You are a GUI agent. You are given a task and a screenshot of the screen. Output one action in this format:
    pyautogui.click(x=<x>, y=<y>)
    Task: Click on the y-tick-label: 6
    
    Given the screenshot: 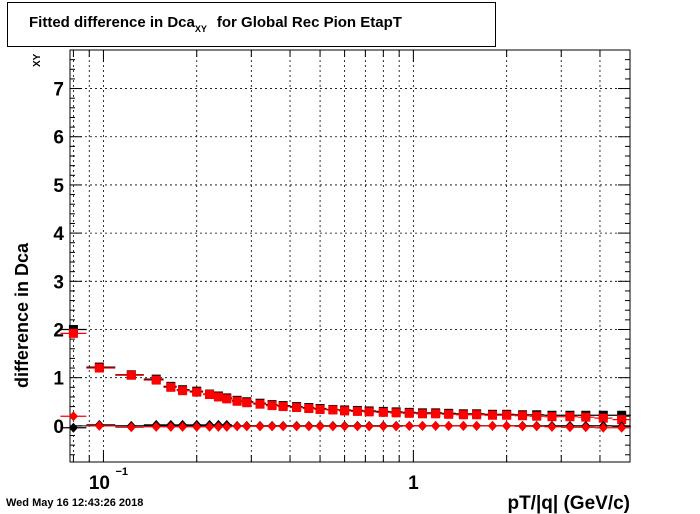 What is the action you would take?
    pyautogui.click(x=58, y=138)
    